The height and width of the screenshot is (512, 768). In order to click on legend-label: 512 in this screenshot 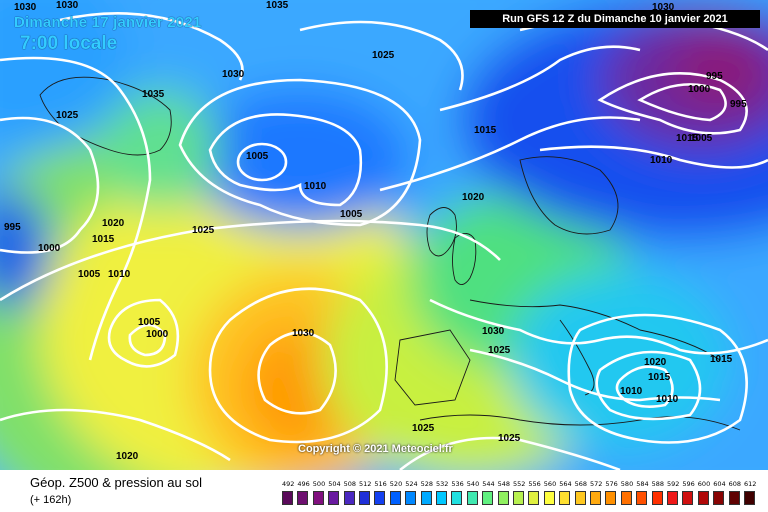, I will do `click(365, 484)`.